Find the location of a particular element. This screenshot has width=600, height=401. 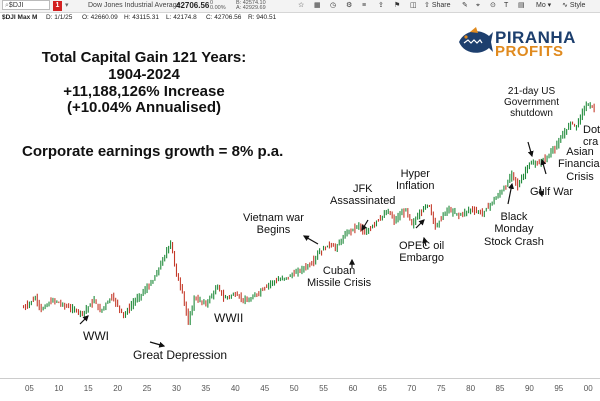

x-tick-label: 05 is located at coordinates (29, 388).